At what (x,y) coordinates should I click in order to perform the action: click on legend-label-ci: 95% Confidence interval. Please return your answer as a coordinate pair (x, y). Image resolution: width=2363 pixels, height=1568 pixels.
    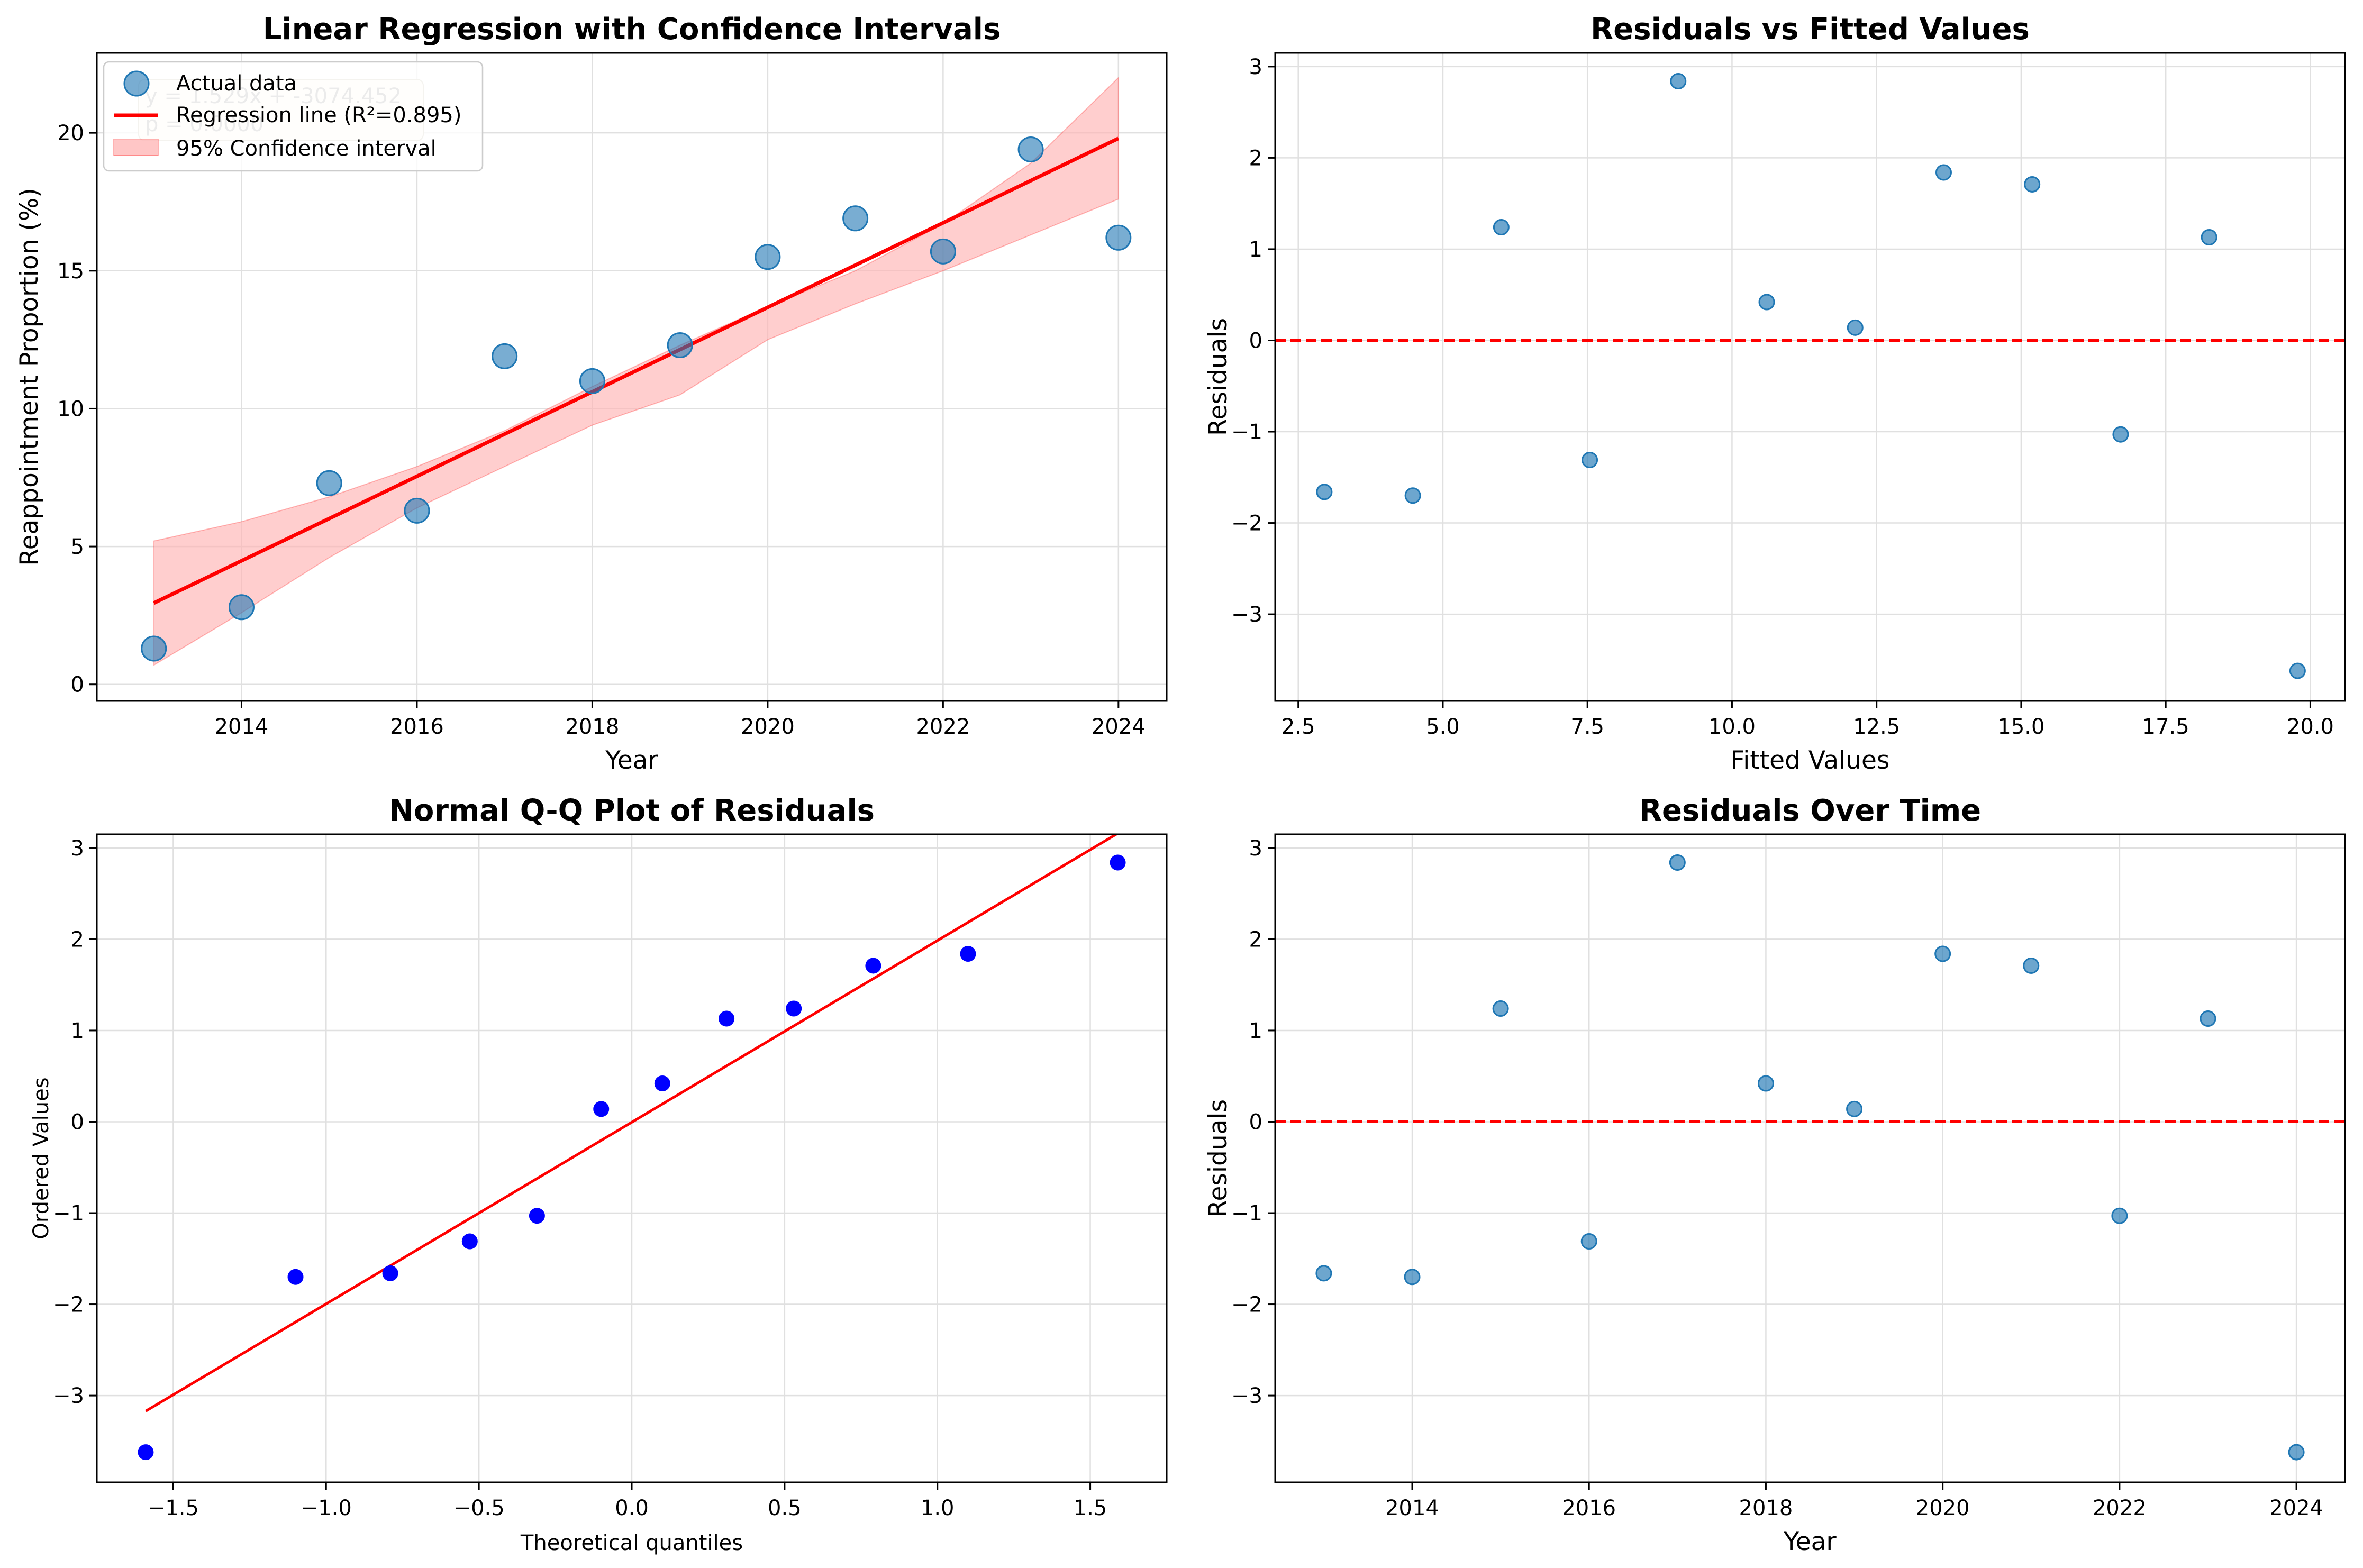
    Looking at the image, I should click on (306, 148).